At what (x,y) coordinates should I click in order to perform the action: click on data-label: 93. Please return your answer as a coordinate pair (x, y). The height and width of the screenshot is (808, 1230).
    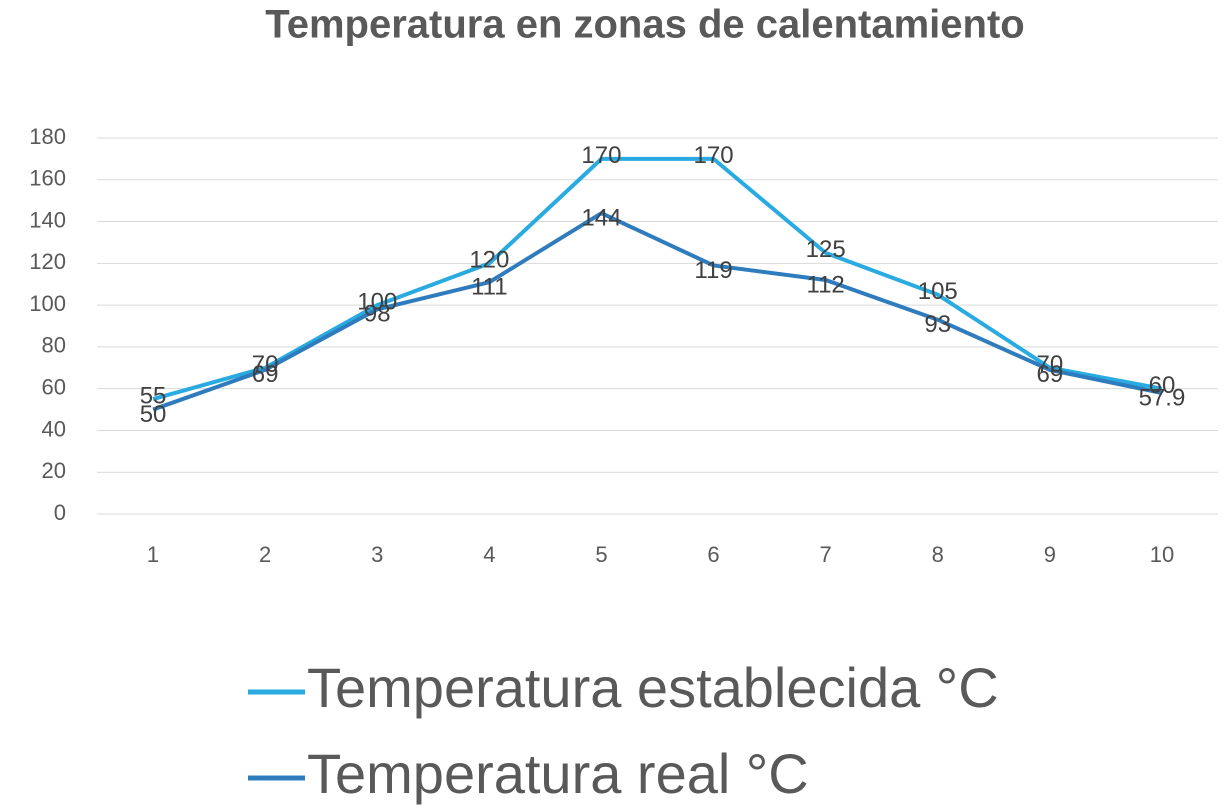
    Looking at the image, I should click on (937, 324).